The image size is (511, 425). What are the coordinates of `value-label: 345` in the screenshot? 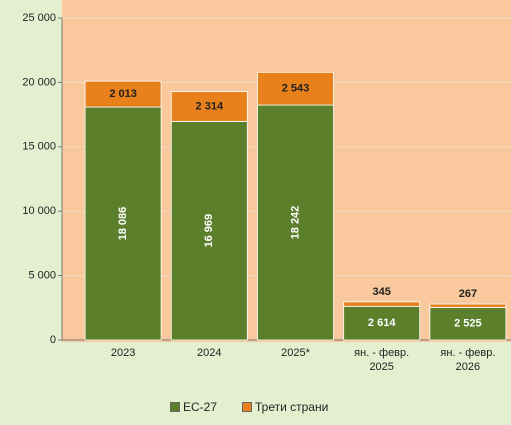 It's located at (382, 292).